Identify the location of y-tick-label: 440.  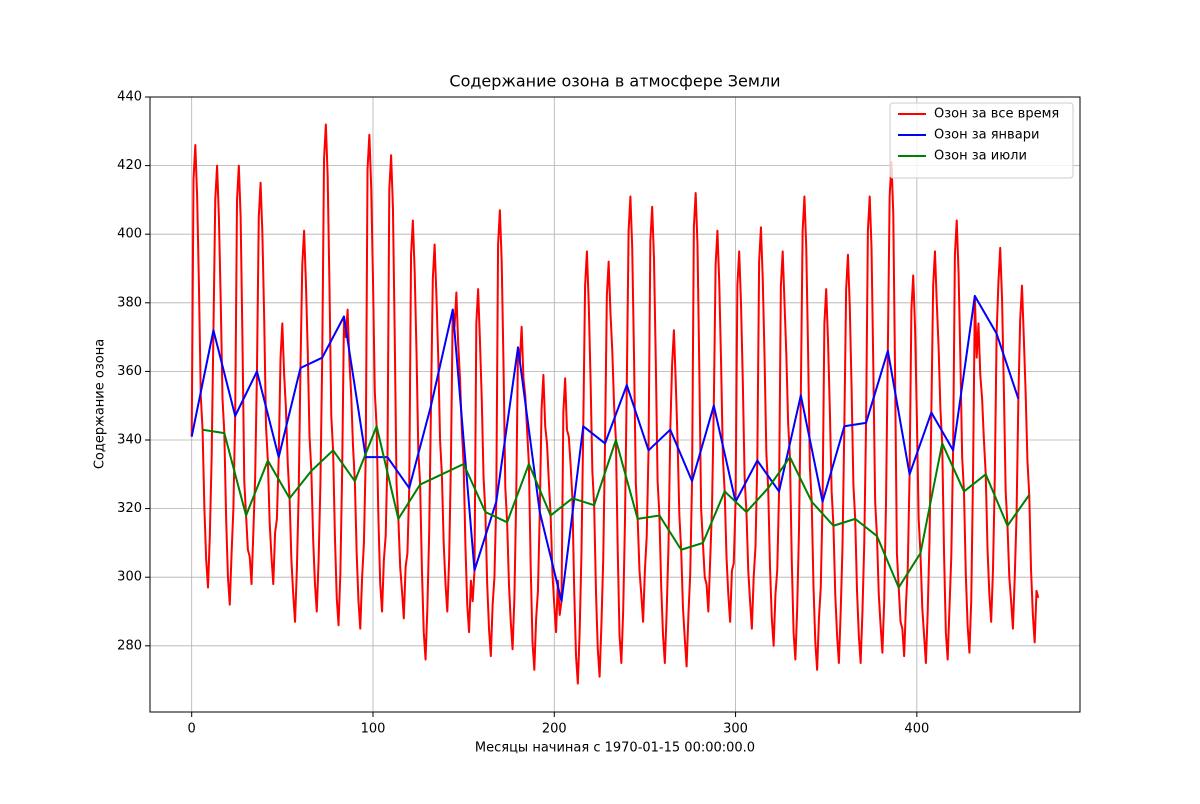
(129, 97).